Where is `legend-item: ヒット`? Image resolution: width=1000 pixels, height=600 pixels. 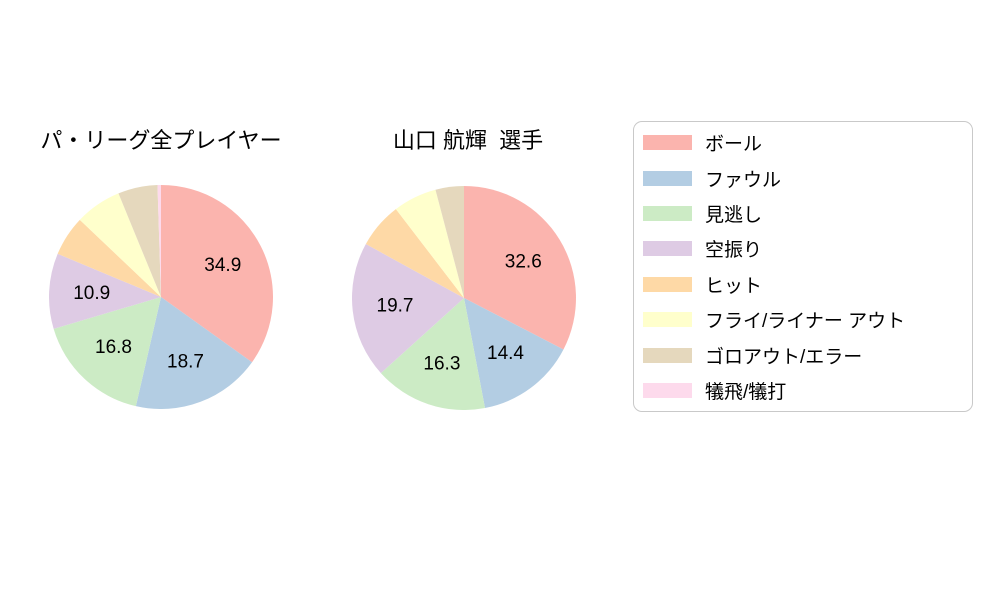
legend-item: ヒット is located at coordinates (807, 284).